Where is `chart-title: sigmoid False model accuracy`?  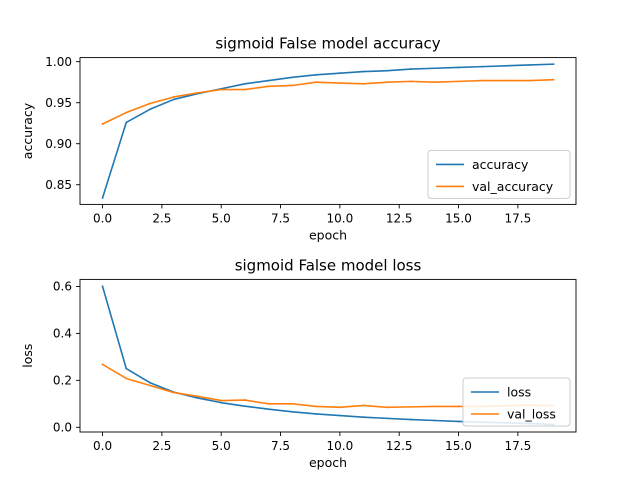
chart-title: sigmoid False model accuracy is located at coordinates (327, 44).